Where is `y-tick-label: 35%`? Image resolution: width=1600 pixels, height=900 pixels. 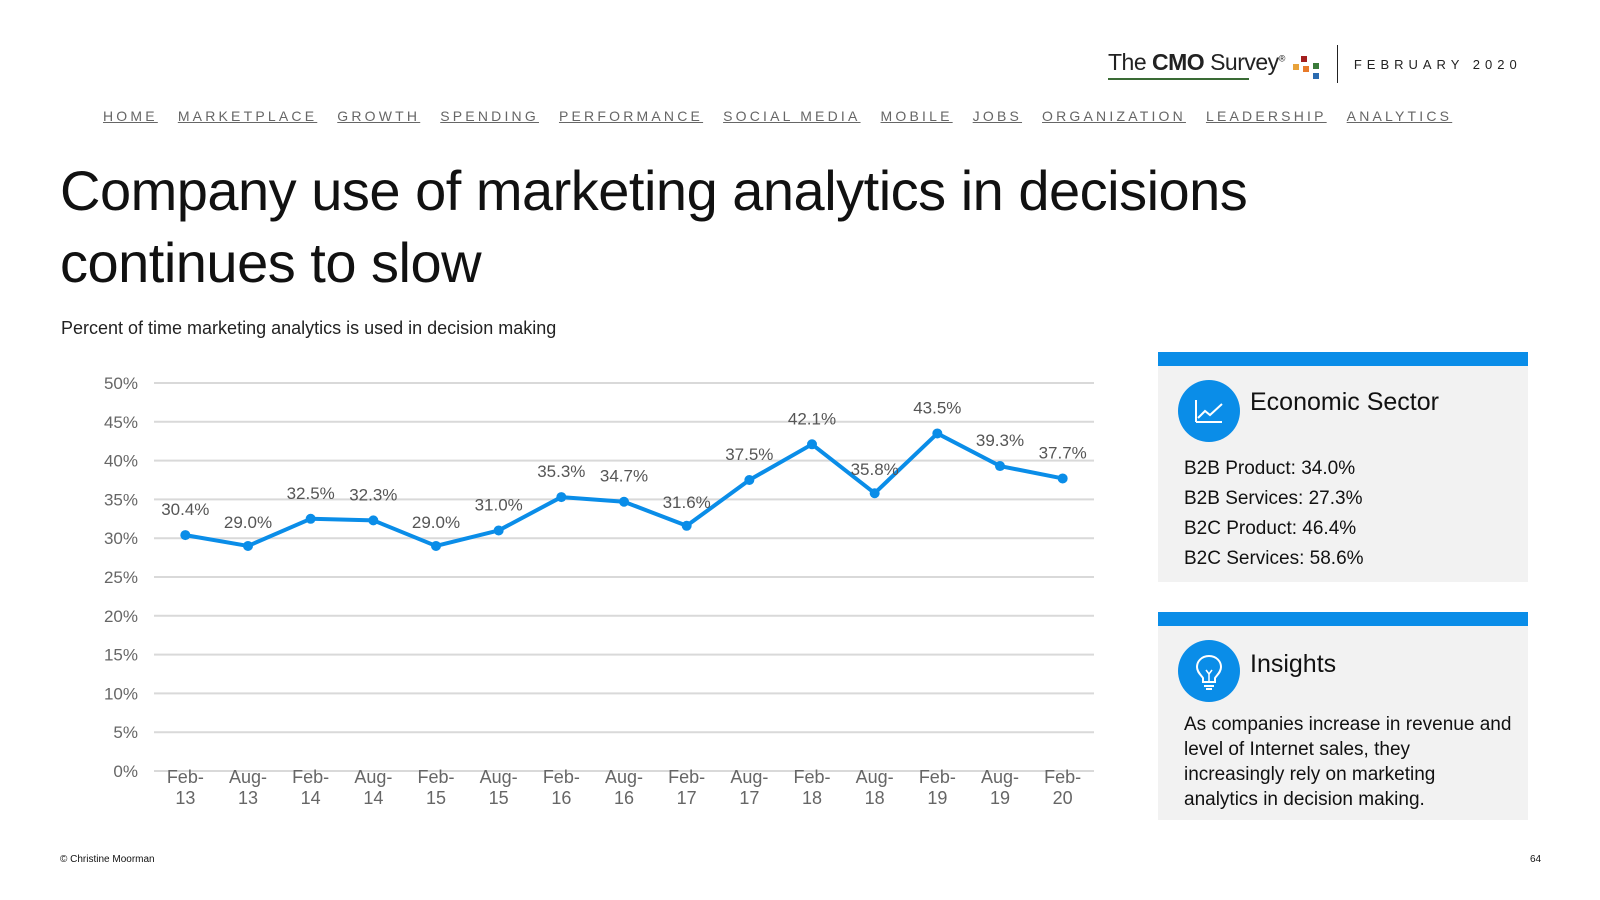 y-tick-label: 35% is located at coordinates (121, 499).